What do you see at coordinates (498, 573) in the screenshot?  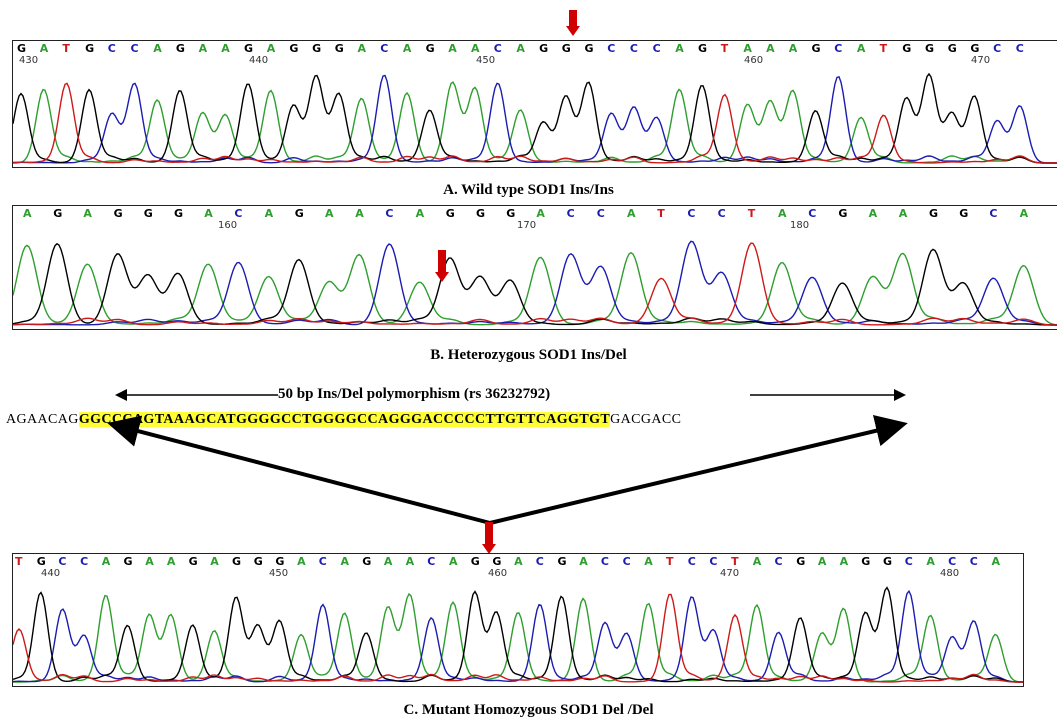 I see `panel-c-position-460: 460` at bounding box center [498, 573].